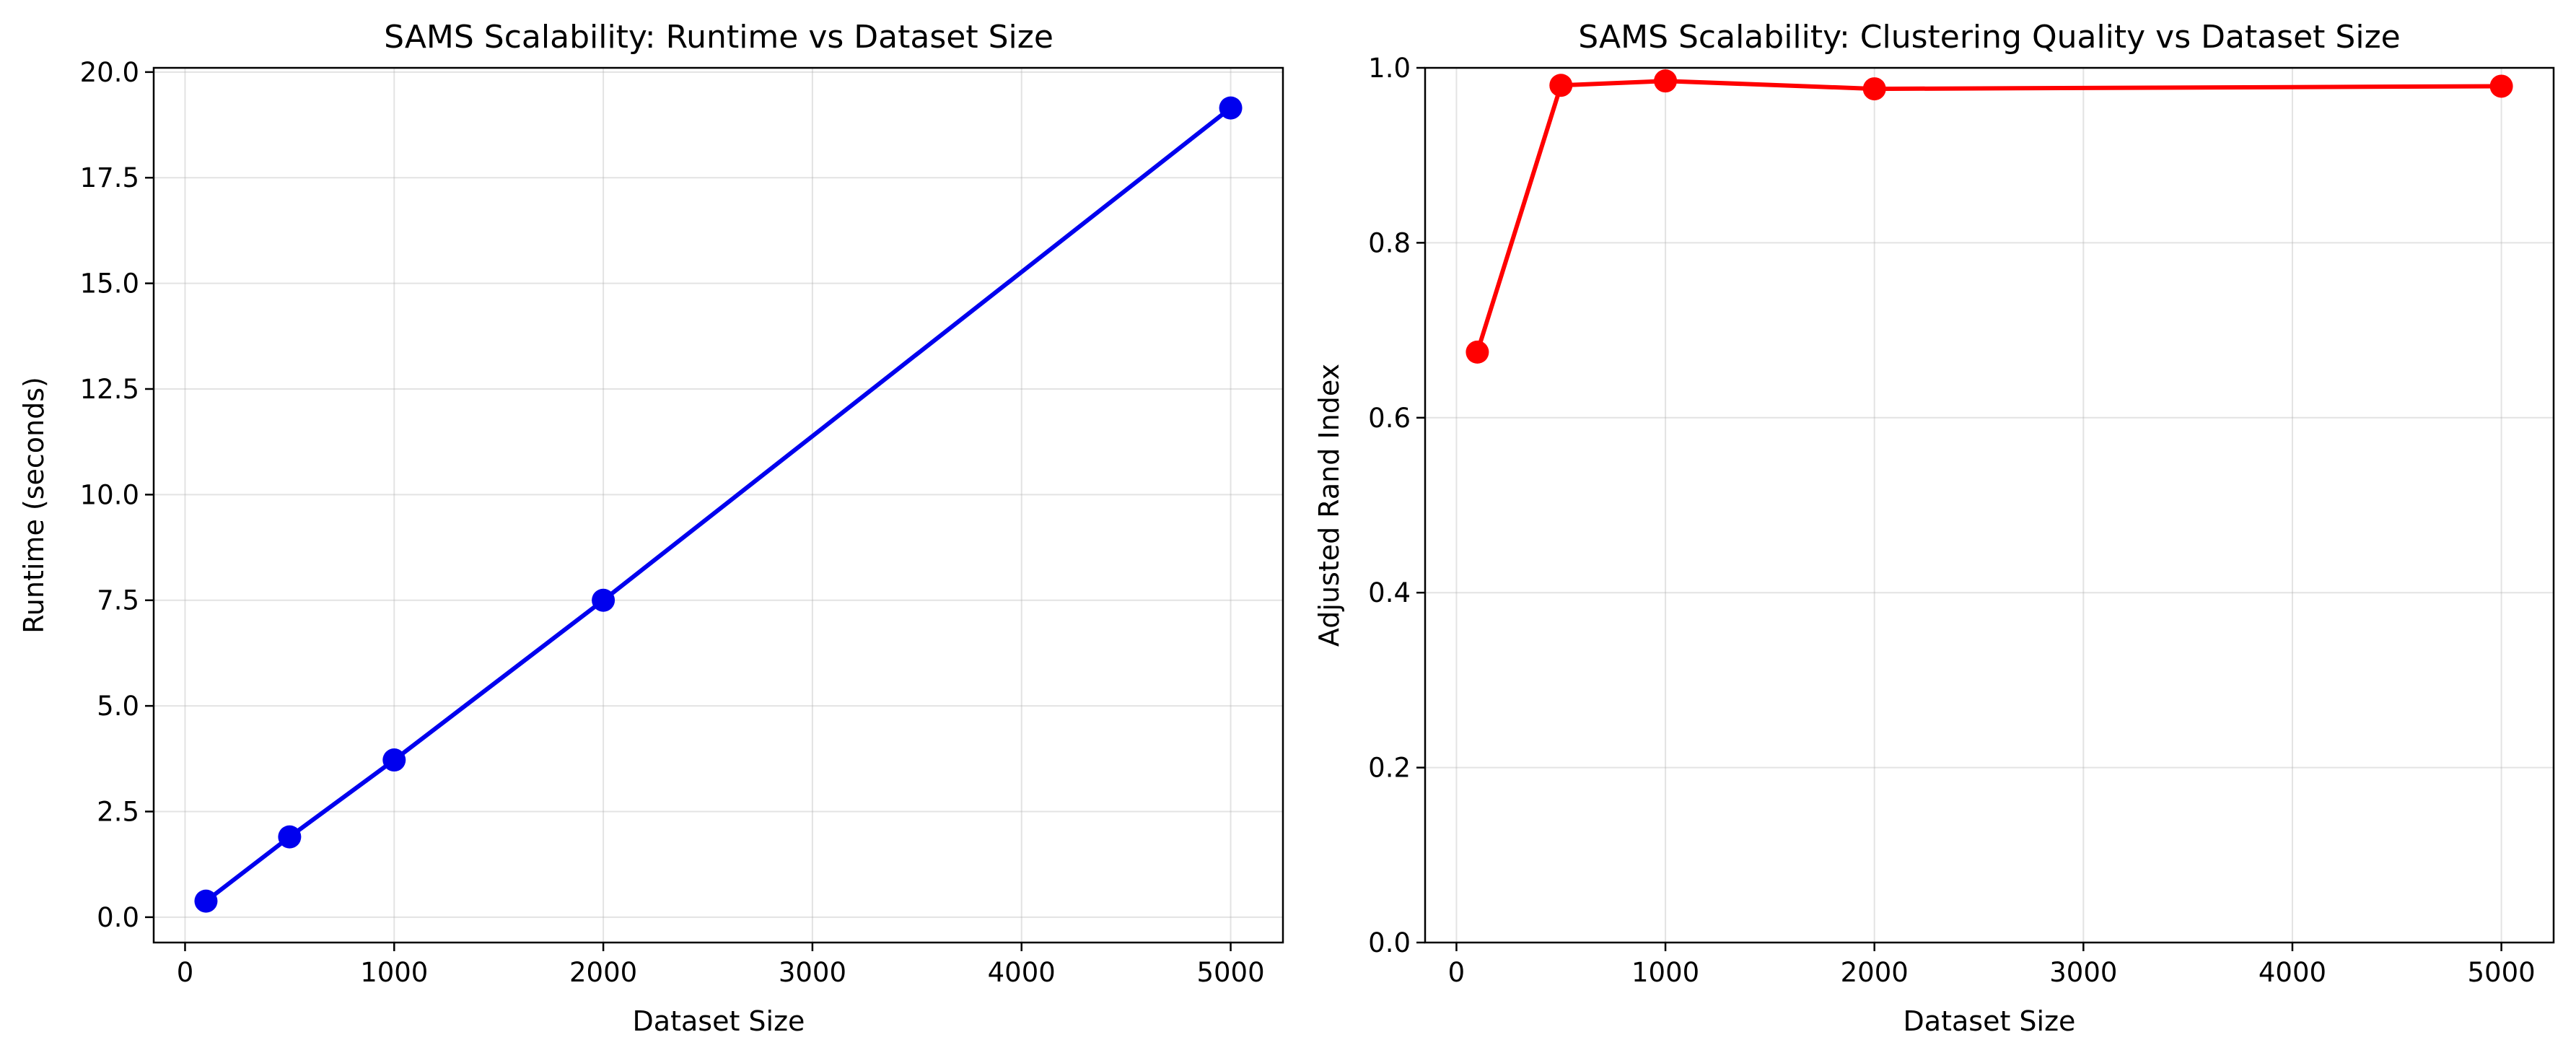 This screenshot has height=1058, width=2576. Describe the element at coordinates (1389, 768) in the screenshot. I see `y-tick-label: 0.2` at that location.